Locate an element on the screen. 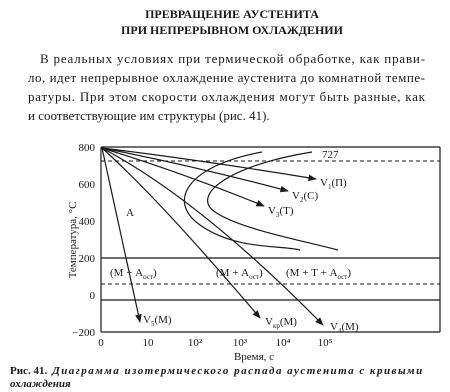 The image size is (450, 392). curve-label: V2(С) is located at coordinates (305, 197).